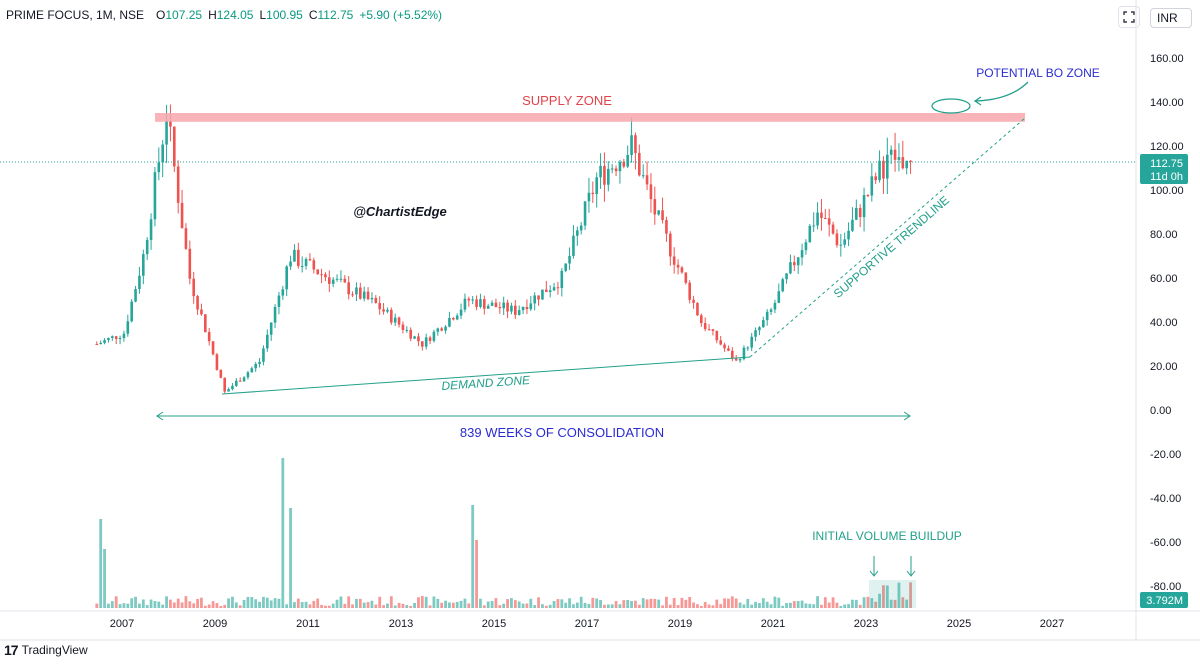 This screenshot has height=667, width=1200. I want to click on low-value: 100.95, so click(284, 15).